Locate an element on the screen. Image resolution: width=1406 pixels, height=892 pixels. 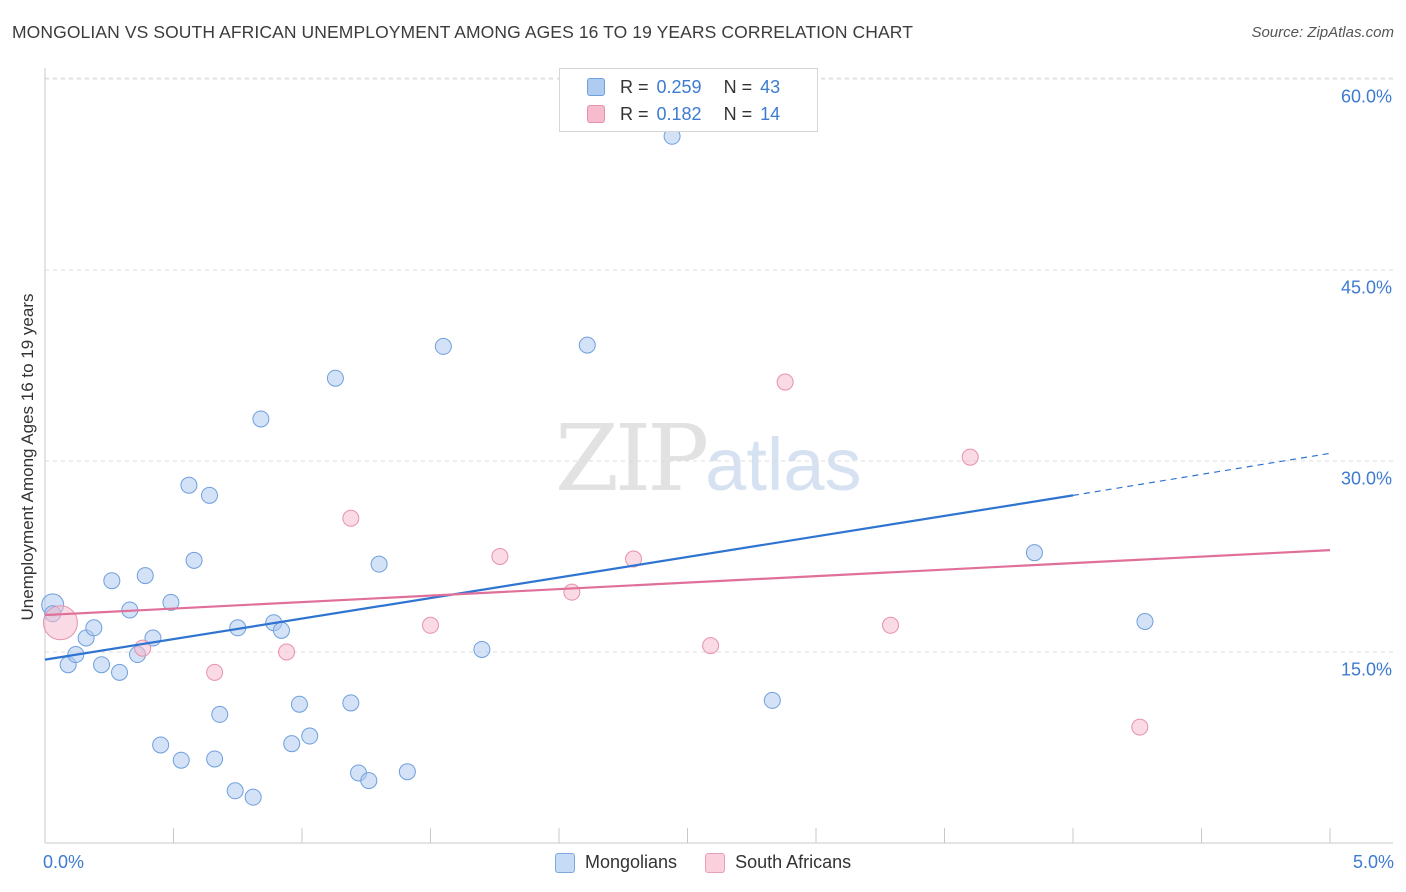
r-value: 0.259 is located at coordinates (679, 86).